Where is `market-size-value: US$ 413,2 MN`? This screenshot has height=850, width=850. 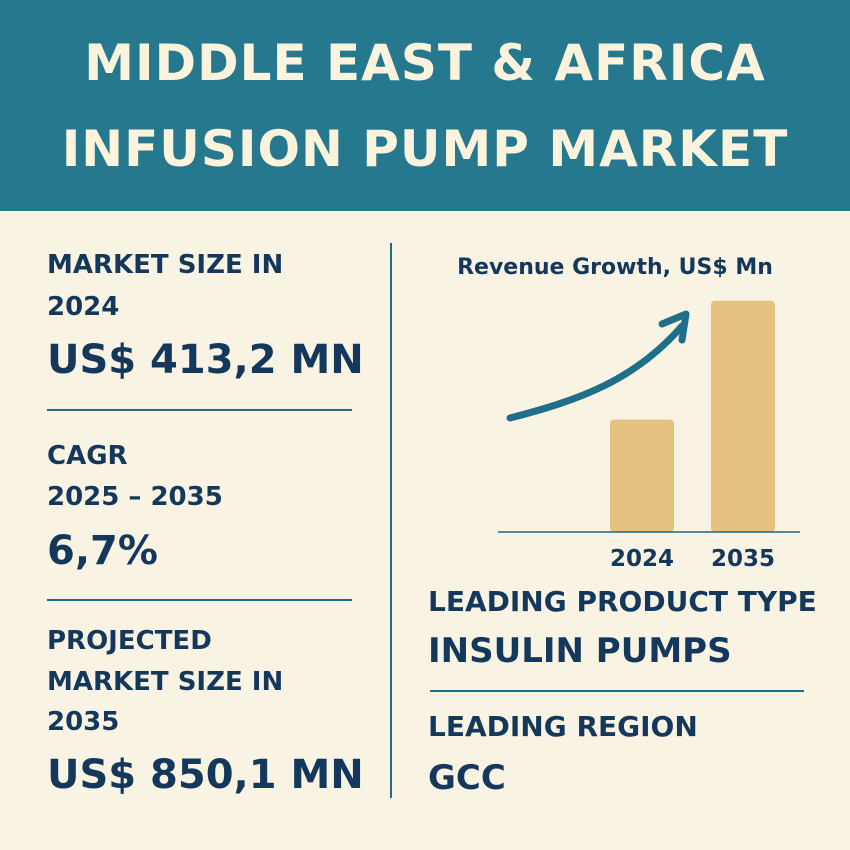 market-size-value: US$ 413,2 MN is located at coordinates (205, 360).